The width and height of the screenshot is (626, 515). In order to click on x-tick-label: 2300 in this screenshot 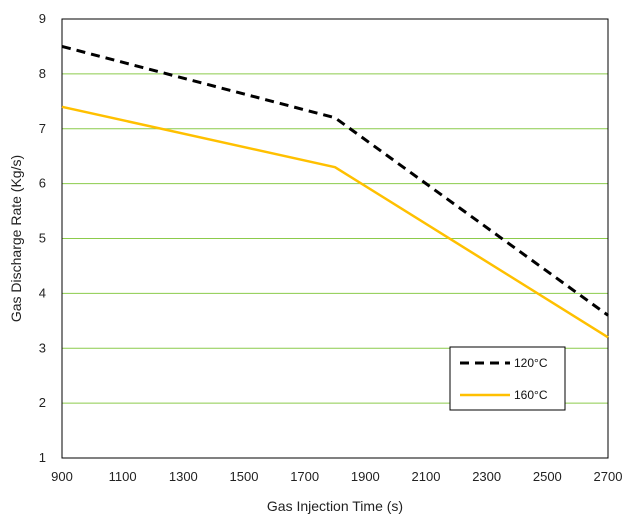, I will do `click(486, 476)`.